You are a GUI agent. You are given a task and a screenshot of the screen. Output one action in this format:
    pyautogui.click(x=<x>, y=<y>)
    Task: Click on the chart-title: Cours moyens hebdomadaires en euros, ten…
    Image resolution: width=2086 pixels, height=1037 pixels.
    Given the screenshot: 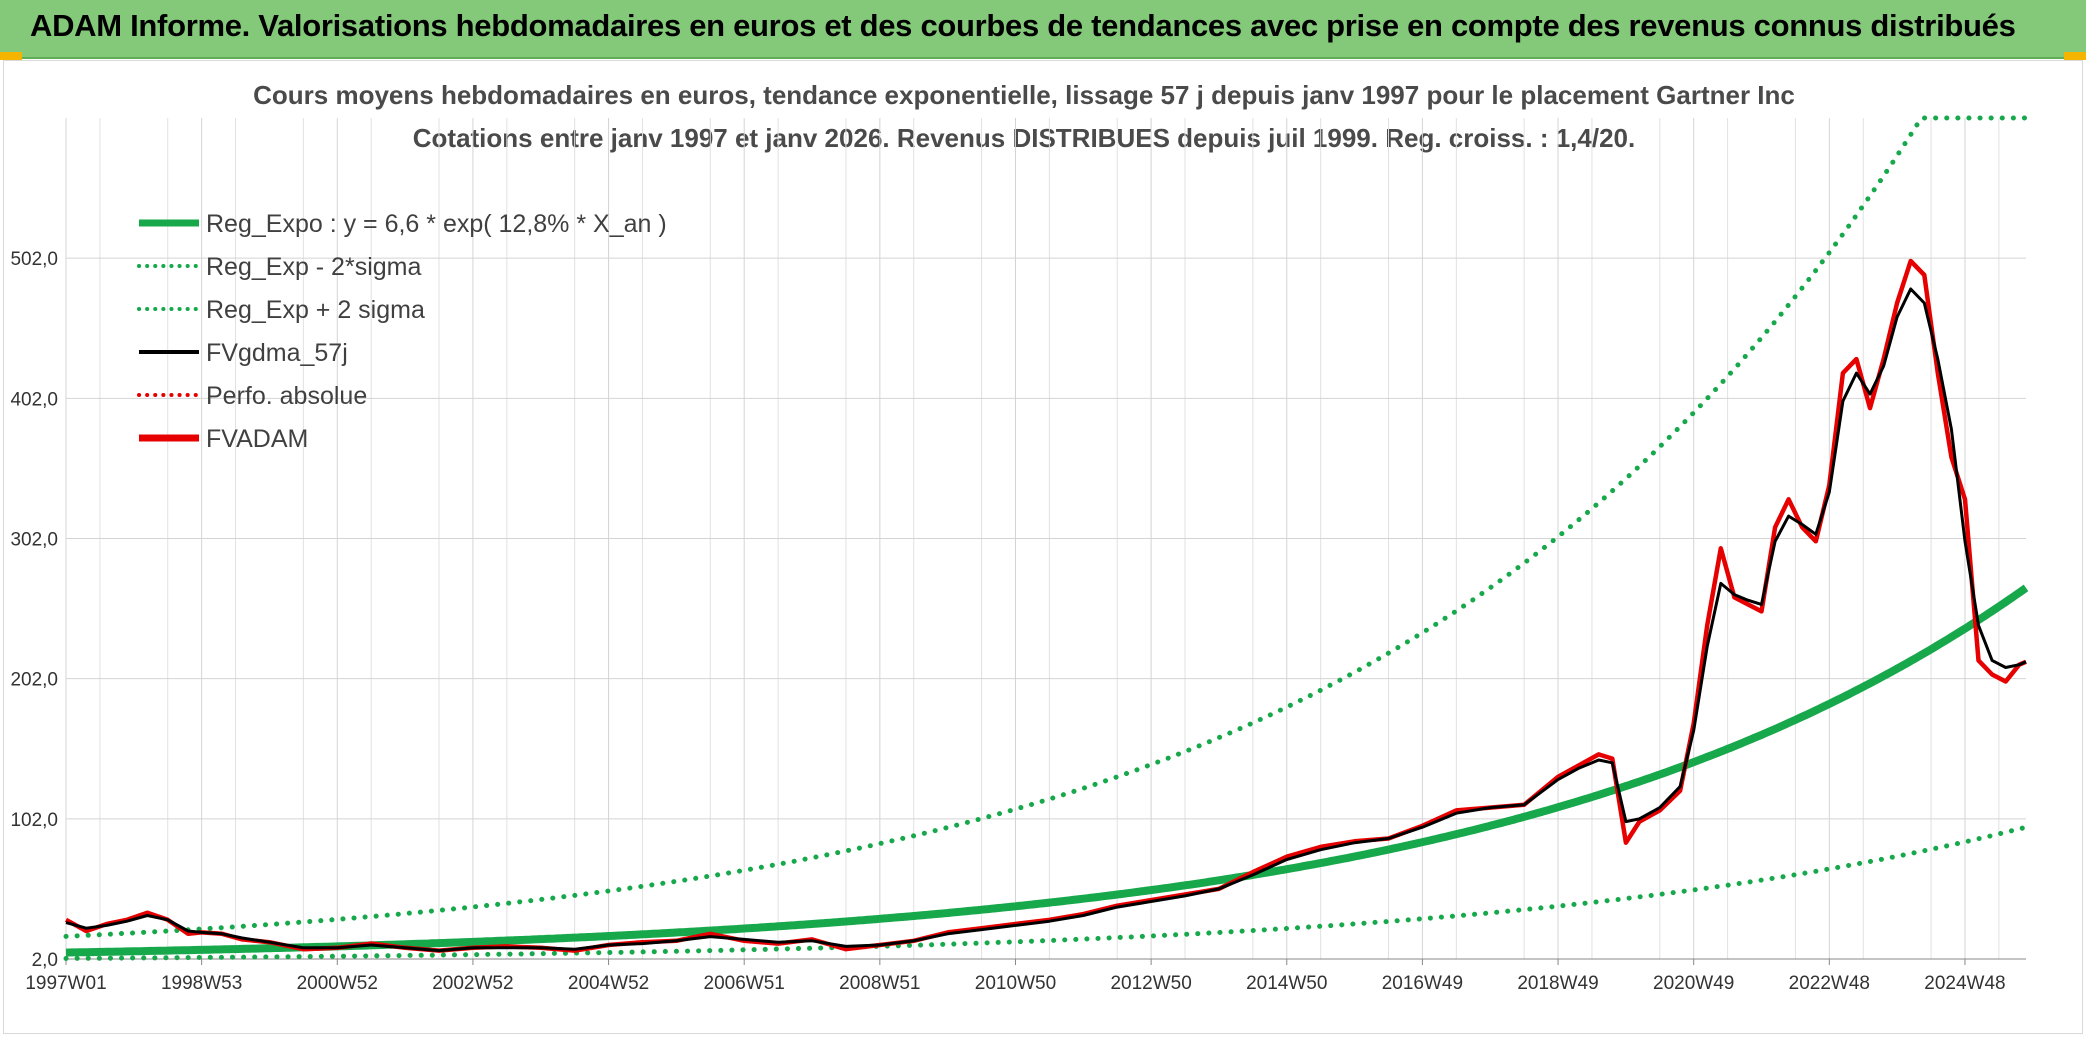 What is the action you would take?
    pyautogui.click(x=1024, y=95)
    